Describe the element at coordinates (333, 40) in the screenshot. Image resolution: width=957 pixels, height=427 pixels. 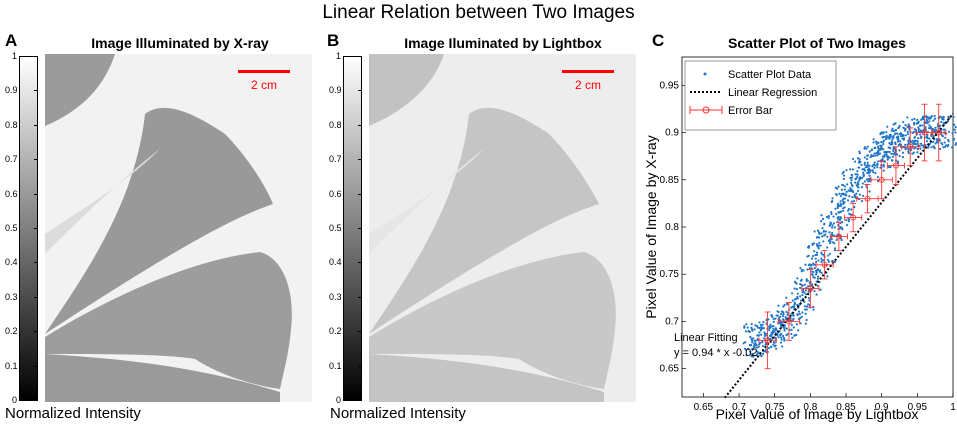
I see `panel-b-letter: B` at that location.